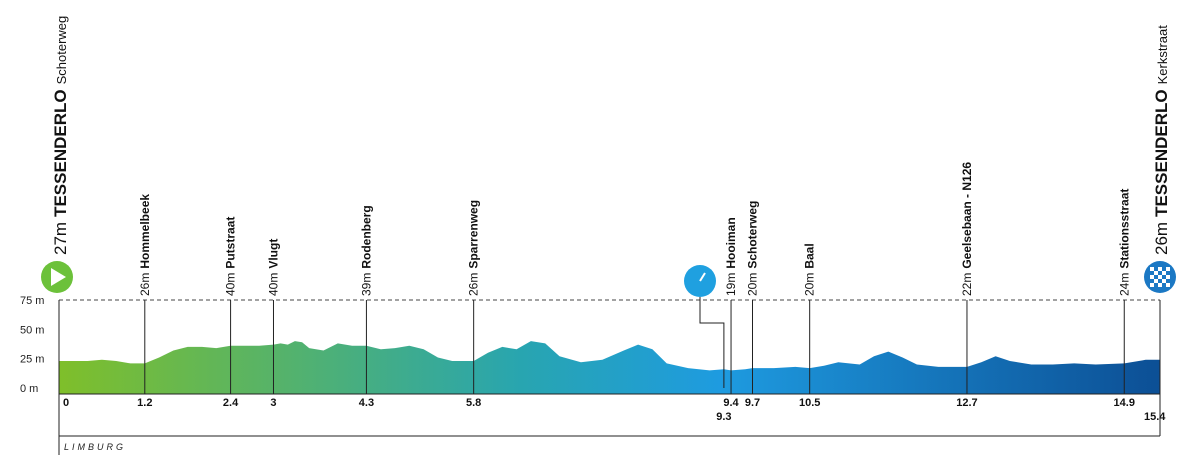 This screenshot has height=462, width=1200. I want to click on waypoint-label: 19m Hooiman, so click(731, 256).